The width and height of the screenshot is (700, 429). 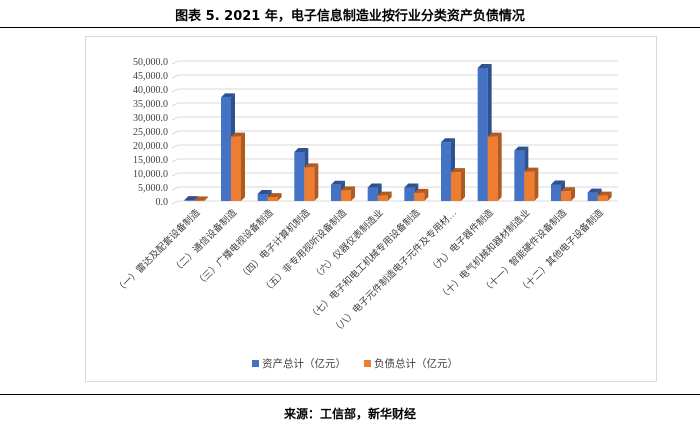 I want to click on y-tick-label: 15,000.0, so click(x=150, y=160).